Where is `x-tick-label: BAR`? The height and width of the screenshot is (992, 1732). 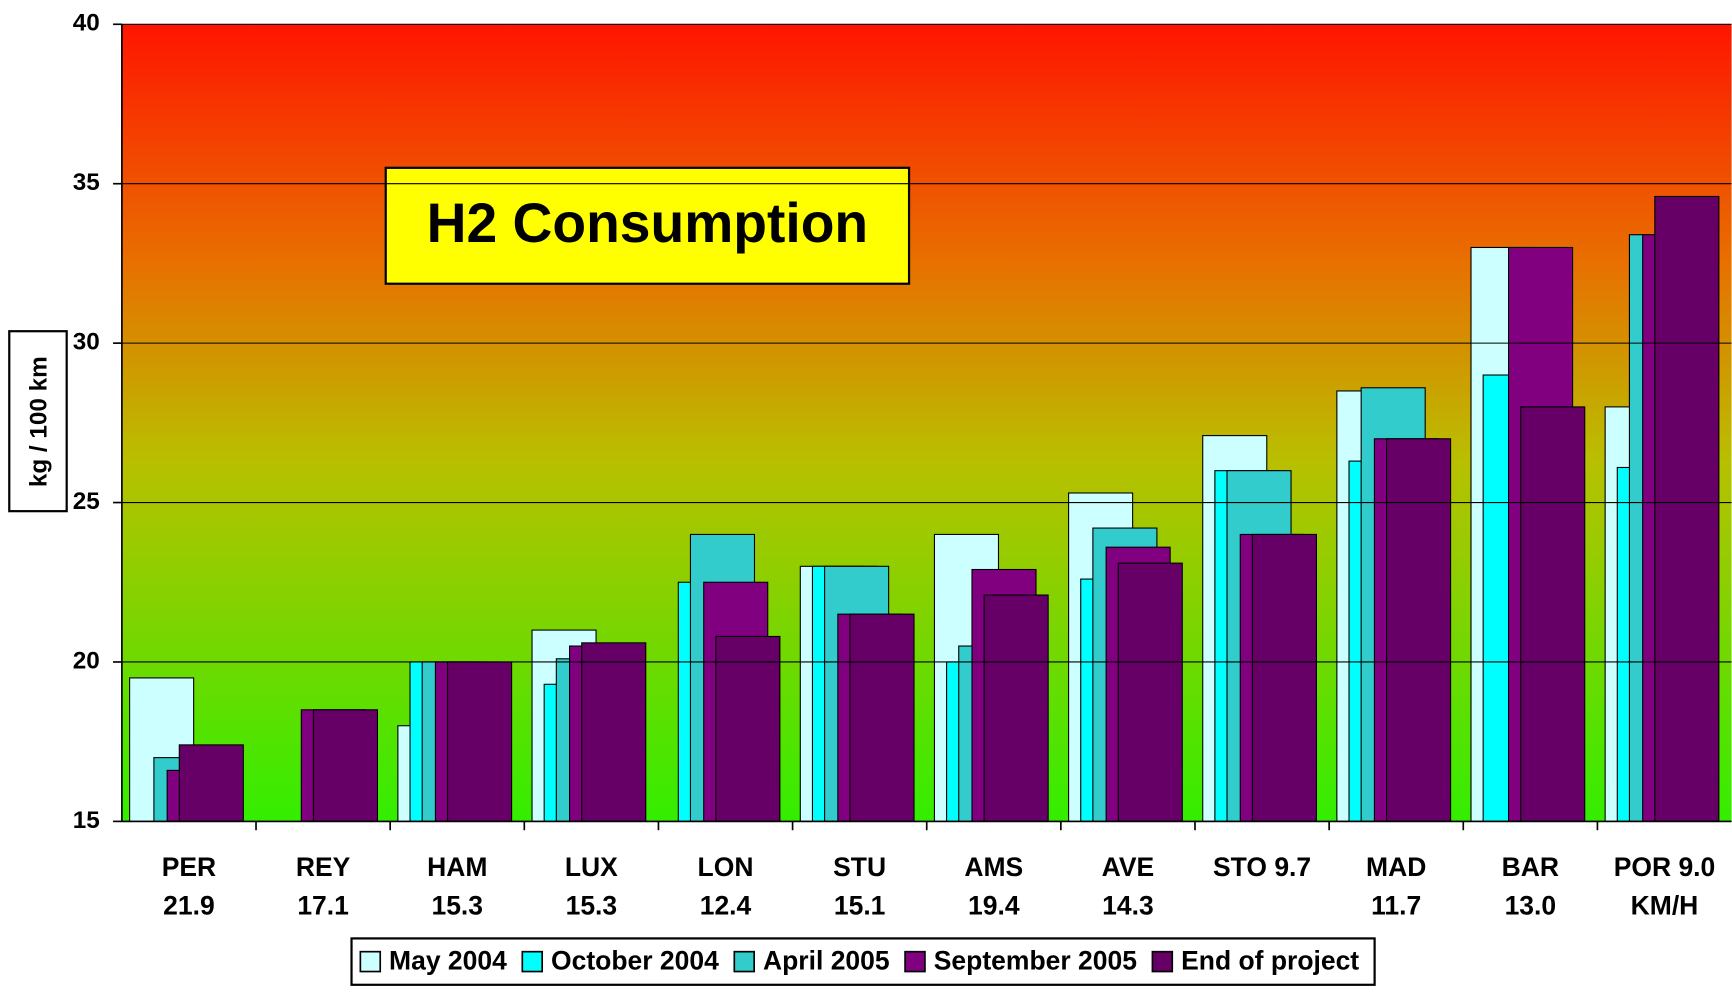 x-tick-label: BAR is located at coordinates (1530, 867).